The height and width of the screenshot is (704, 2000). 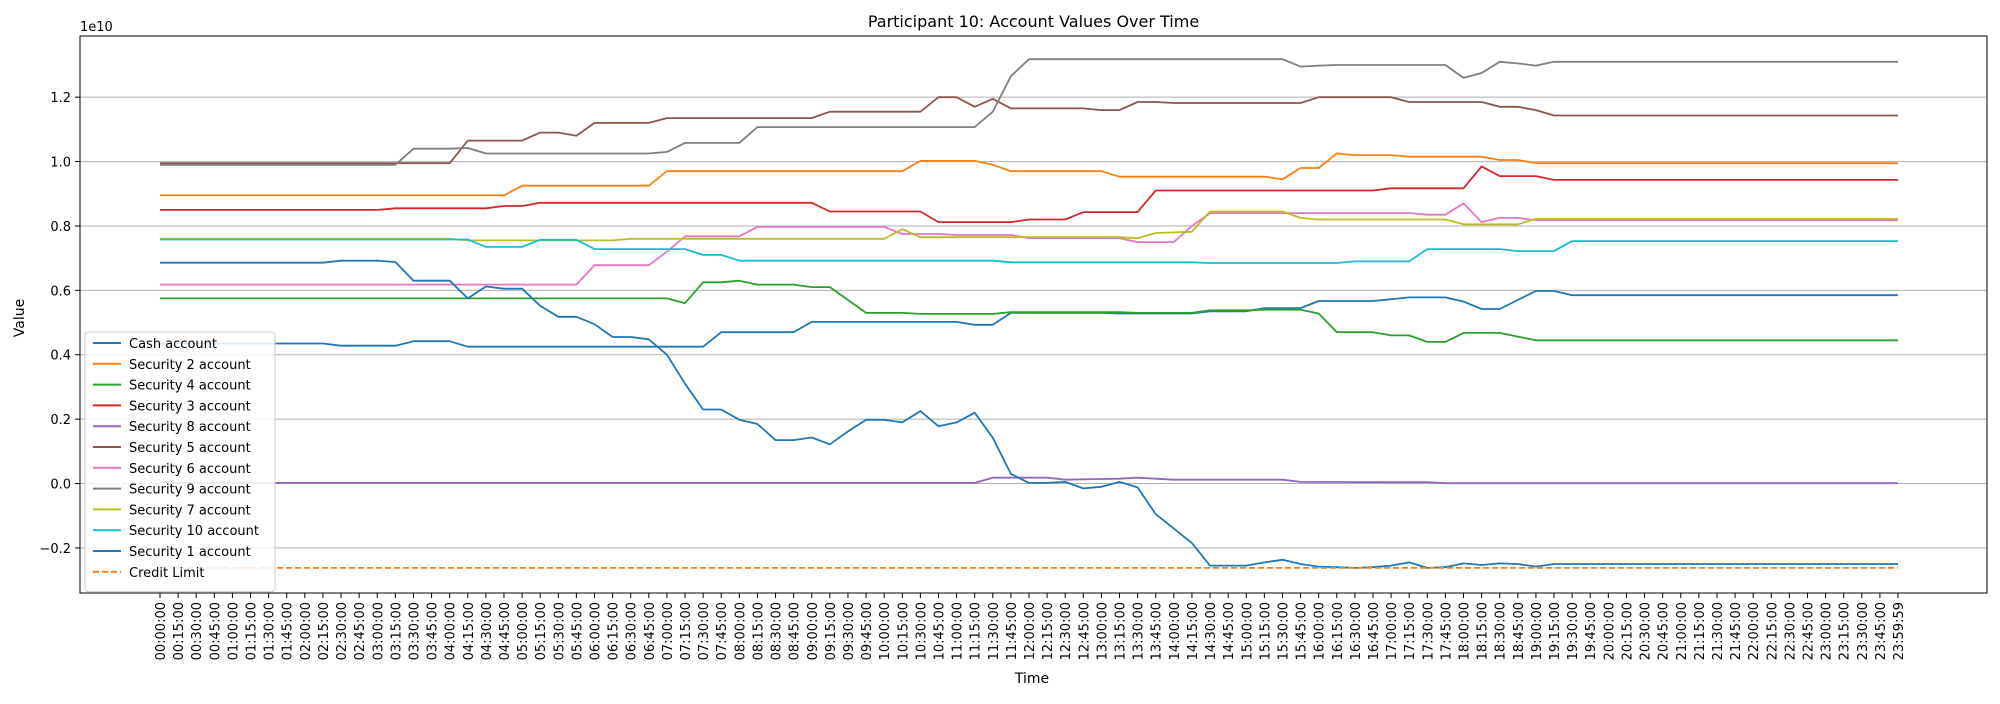 What do you see at coordinates (1465, 631) in the screenshot?
I see `x-tick-label: 18:00:00` at bounding box center [1465, 631].